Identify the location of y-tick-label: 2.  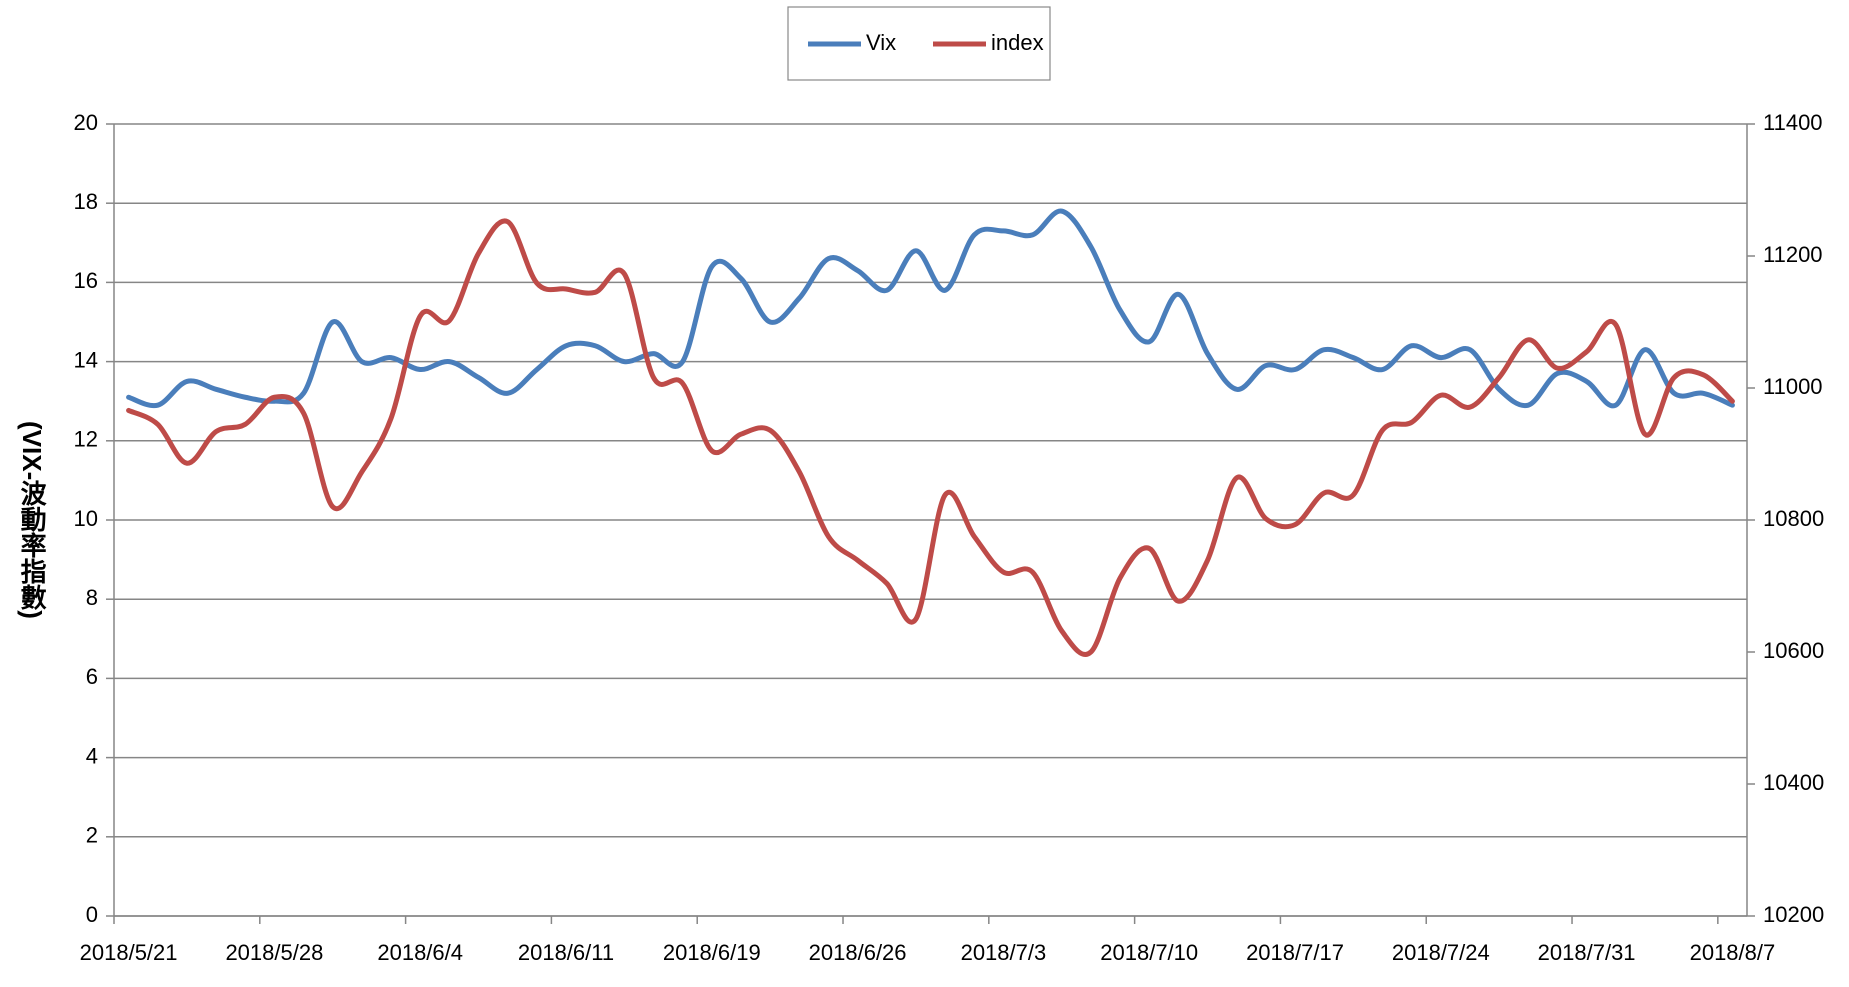
(92, 835).